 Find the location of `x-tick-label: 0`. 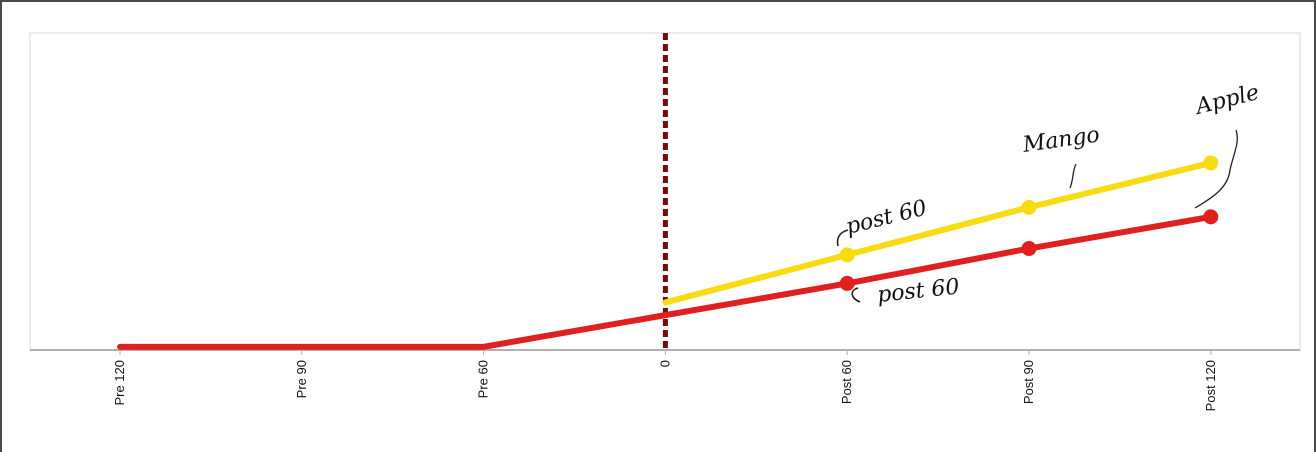

x-tick-label: 0 is located at coordinates (664, 363).